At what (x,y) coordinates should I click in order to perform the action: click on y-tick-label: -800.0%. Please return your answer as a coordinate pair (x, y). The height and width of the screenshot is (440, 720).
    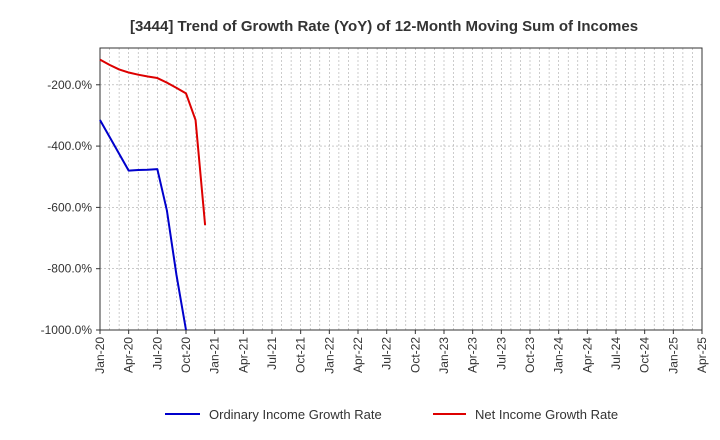
    Looking at the image, I should click on (69, 269).